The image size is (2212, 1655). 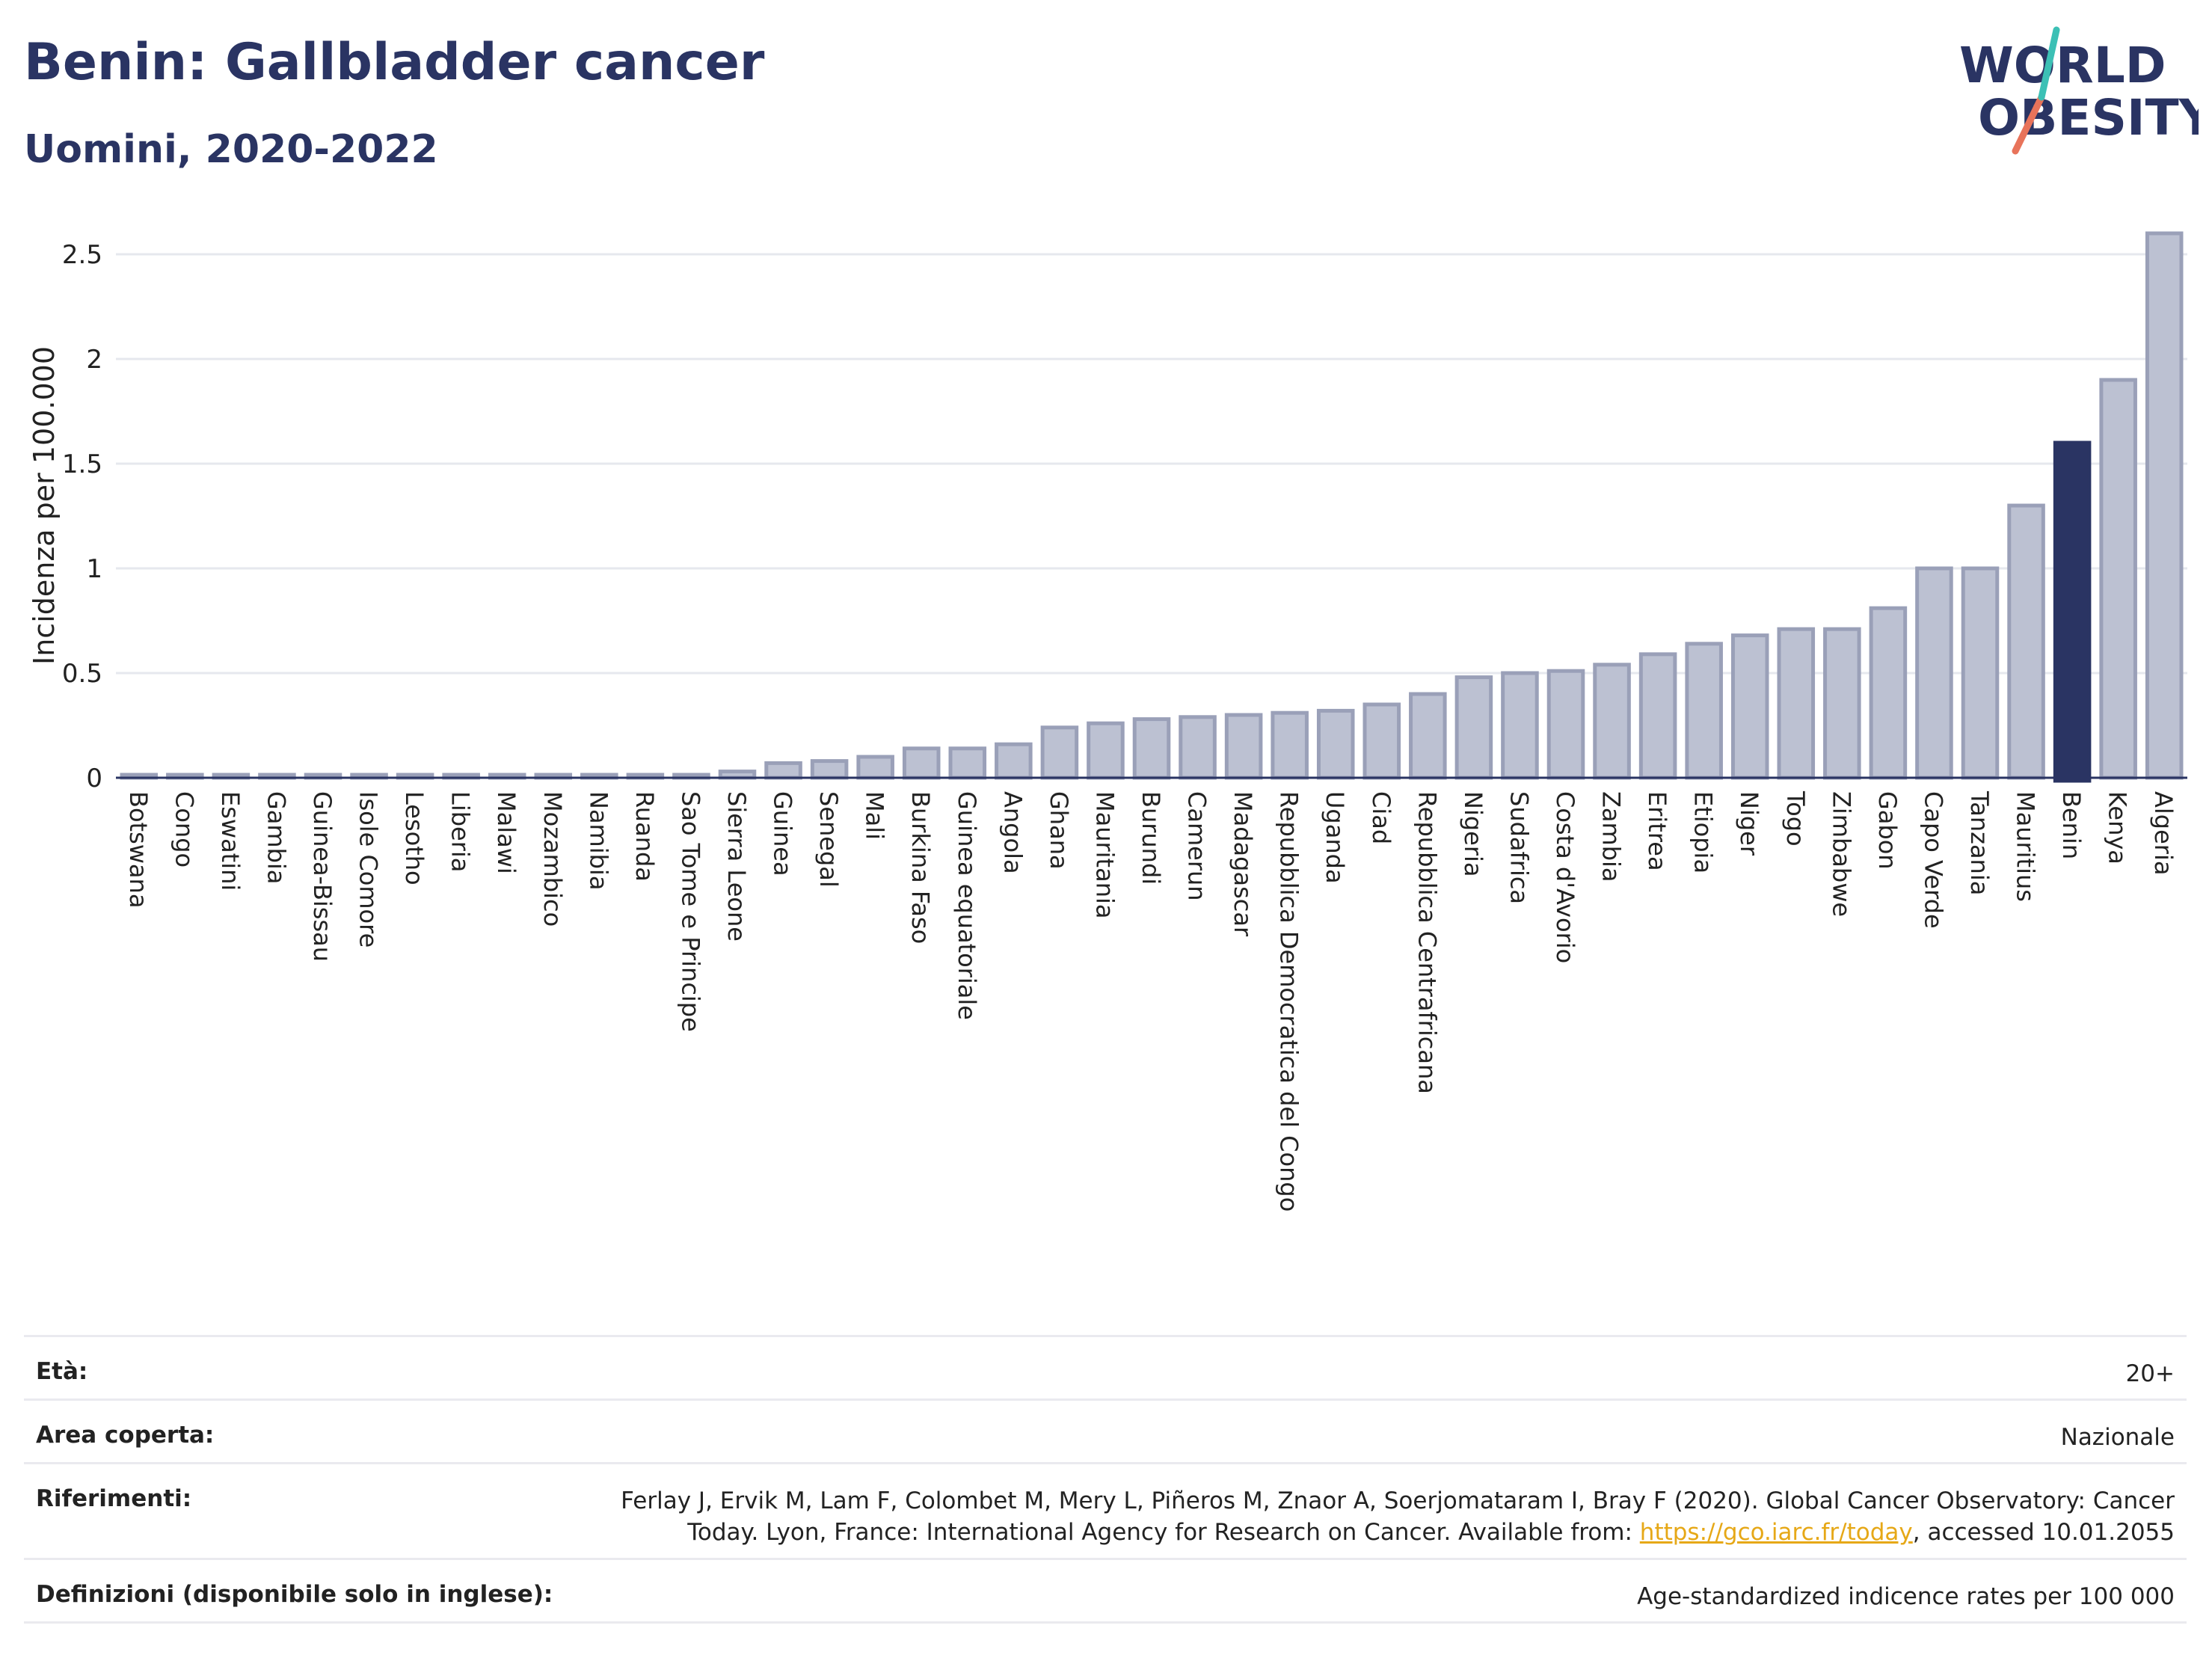 What do you see at coordinates (1290, 745) in the screenshot?
I see `bar-repubblica-democratica-del-congo` at bounding box center [1290, 745].